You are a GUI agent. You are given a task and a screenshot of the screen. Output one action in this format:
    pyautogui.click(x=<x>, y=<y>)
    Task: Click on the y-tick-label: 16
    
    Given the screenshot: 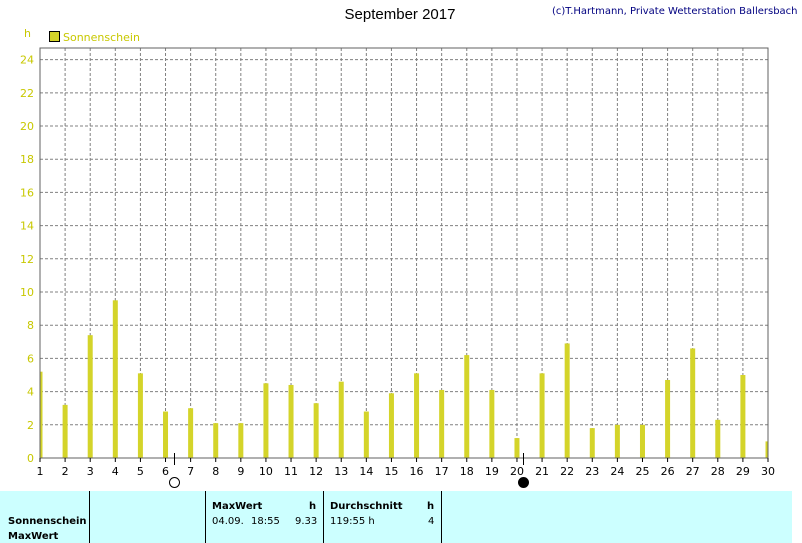 What is the action you would take?
    pyautogui.click(x=27, y=192)
    